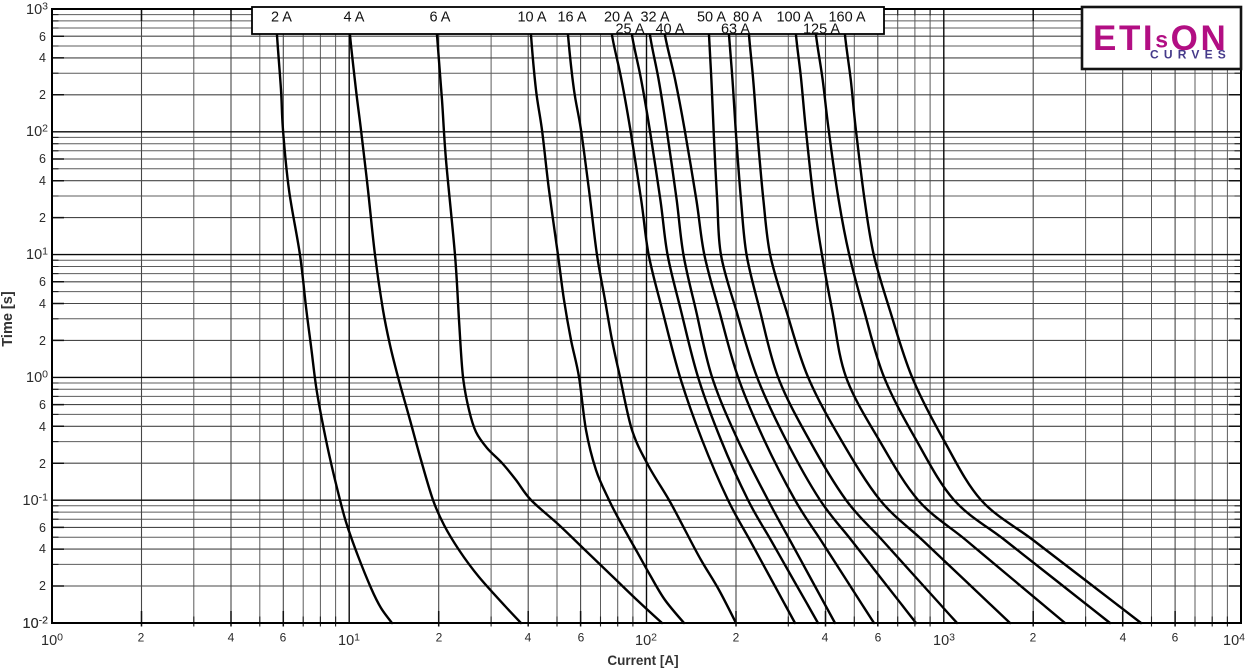 Image resolution: width=1251 pixels, height=671 pixels. I want to click on svg-text: 10 A, so click(531, 18).